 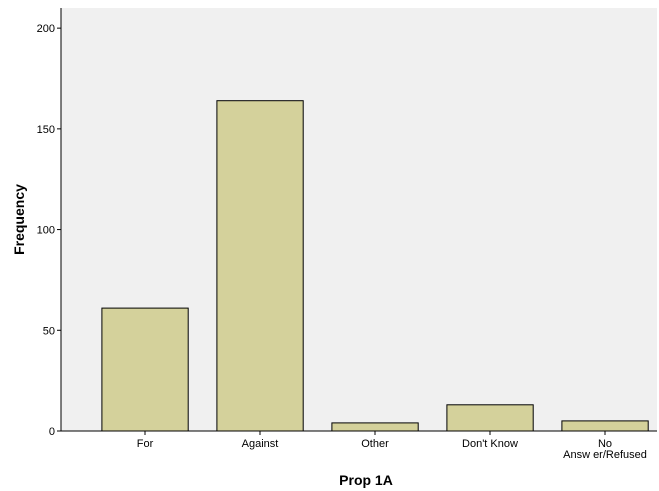 I want to click on y-ticks-group: 0 50 100 150 200, so click(x=49, y=230).